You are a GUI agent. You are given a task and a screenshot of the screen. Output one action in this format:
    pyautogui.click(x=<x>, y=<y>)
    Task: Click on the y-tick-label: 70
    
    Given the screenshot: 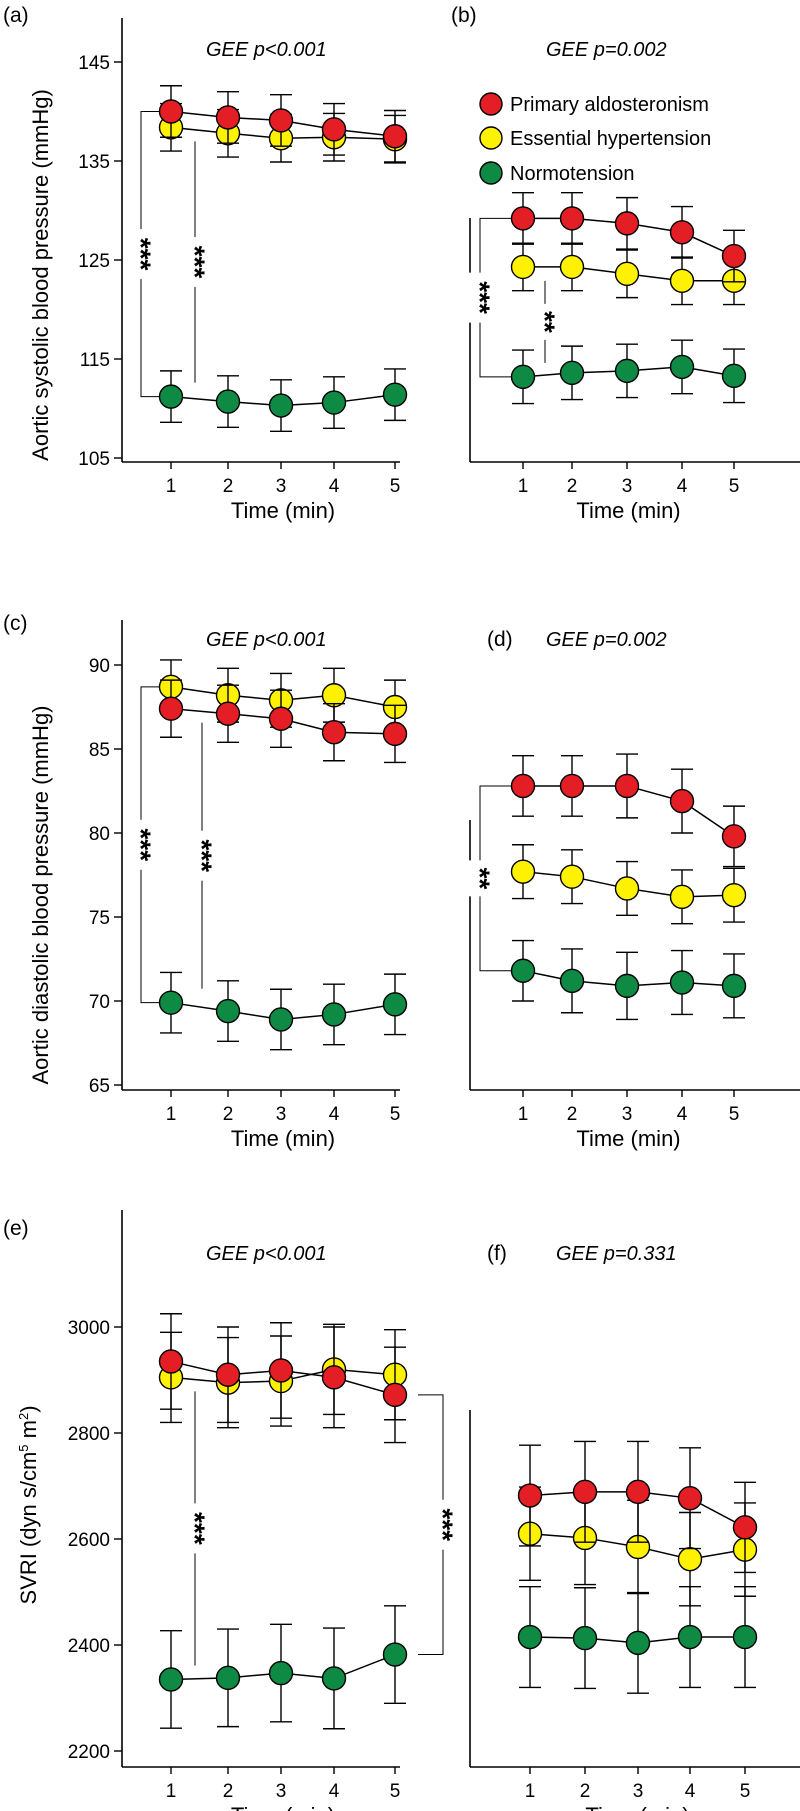 What is the action you would take?
    pyautogui.click(x=99, y=1002)
    